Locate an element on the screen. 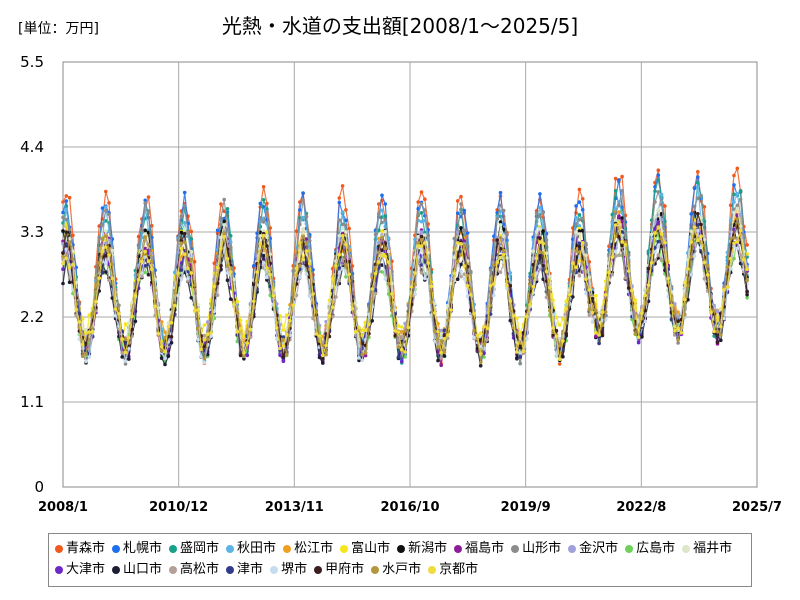 Image resolution: width=800 pixels, height=600 pixels. y-tick-label: 1.1 is located at coordinates (32, 402).